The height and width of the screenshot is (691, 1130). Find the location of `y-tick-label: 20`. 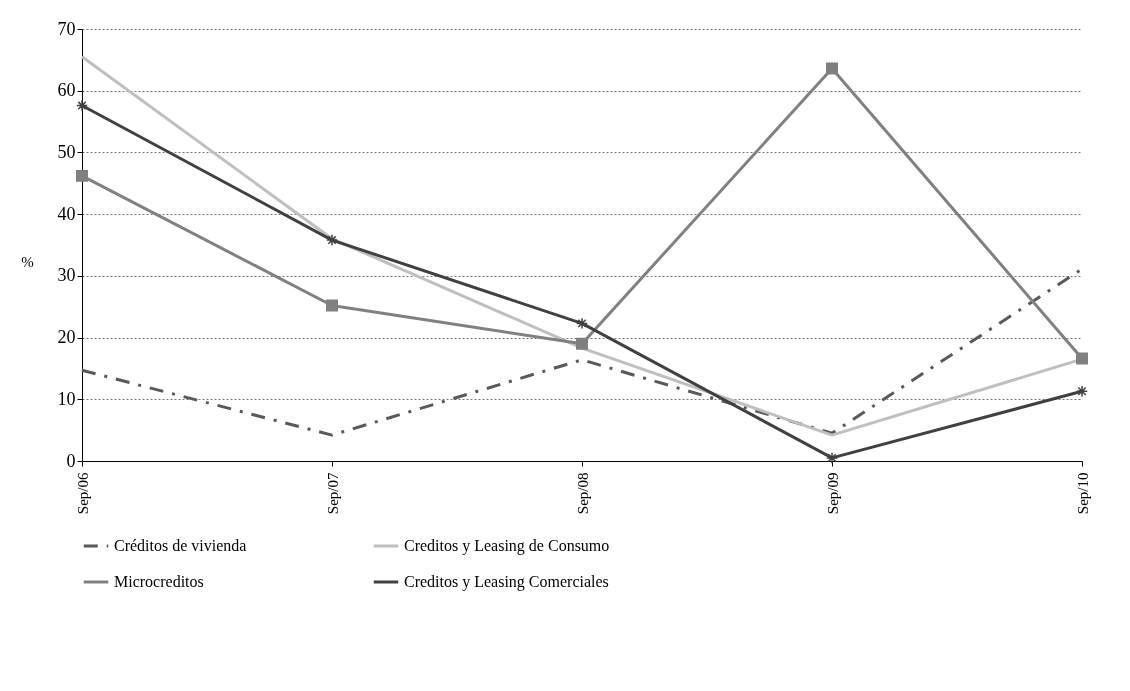

y-tick-label: 20 is located at coordinates (66, 337).